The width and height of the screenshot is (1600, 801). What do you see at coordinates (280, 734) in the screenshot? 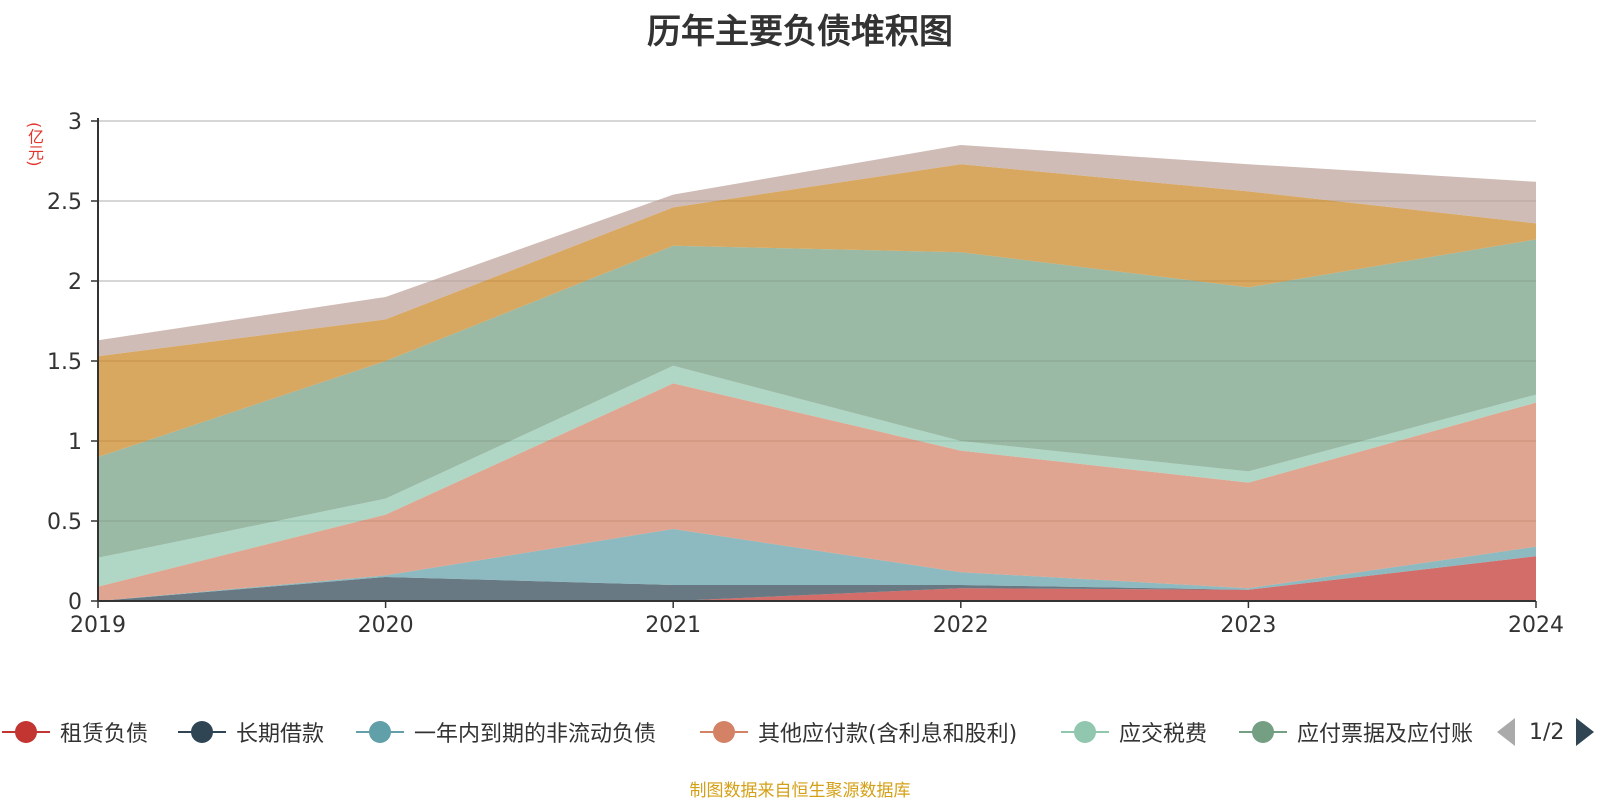
I see `legend-label: 长期借款` at bounding box center [280, 734].